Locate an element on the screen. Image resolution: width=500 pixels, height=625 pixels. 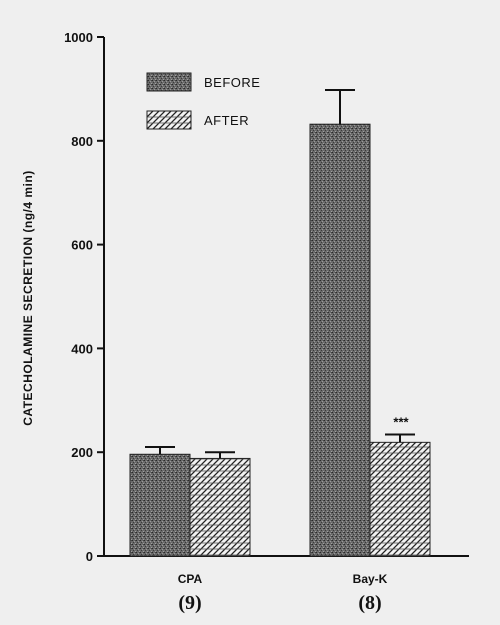
sample-size-label: (8) is located at coordinates (369, 603).